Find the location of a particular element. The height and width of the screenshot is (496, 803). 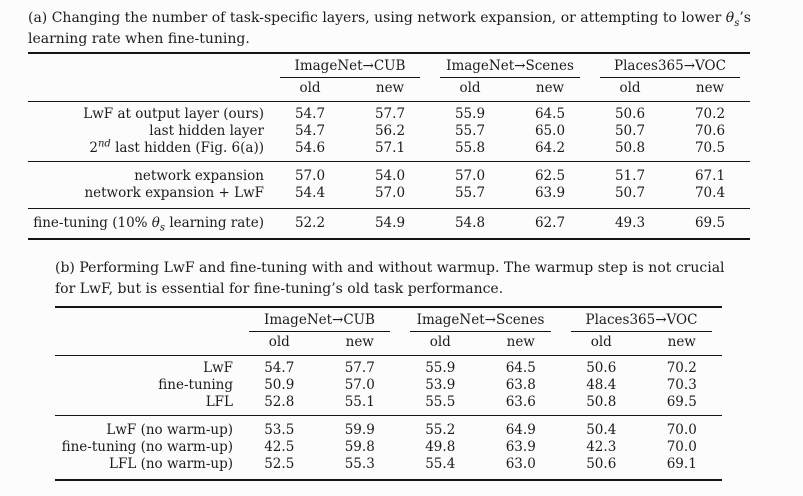

value-cell: 62.5 is located at coordinates (550, 173).